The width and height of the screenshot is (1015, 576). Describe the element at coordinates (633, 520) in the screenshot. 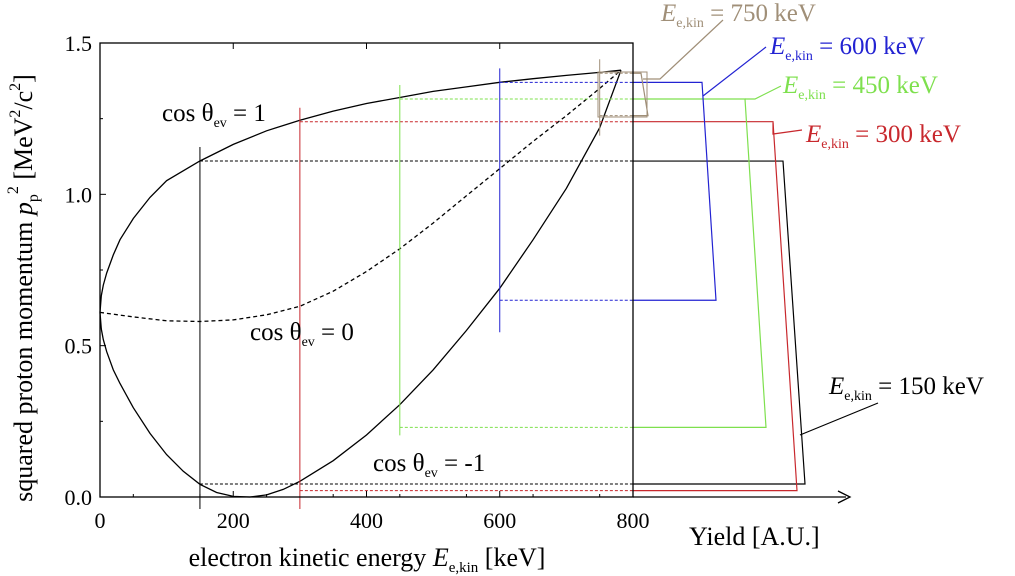

I see `x-tick-label: 800` at that location.